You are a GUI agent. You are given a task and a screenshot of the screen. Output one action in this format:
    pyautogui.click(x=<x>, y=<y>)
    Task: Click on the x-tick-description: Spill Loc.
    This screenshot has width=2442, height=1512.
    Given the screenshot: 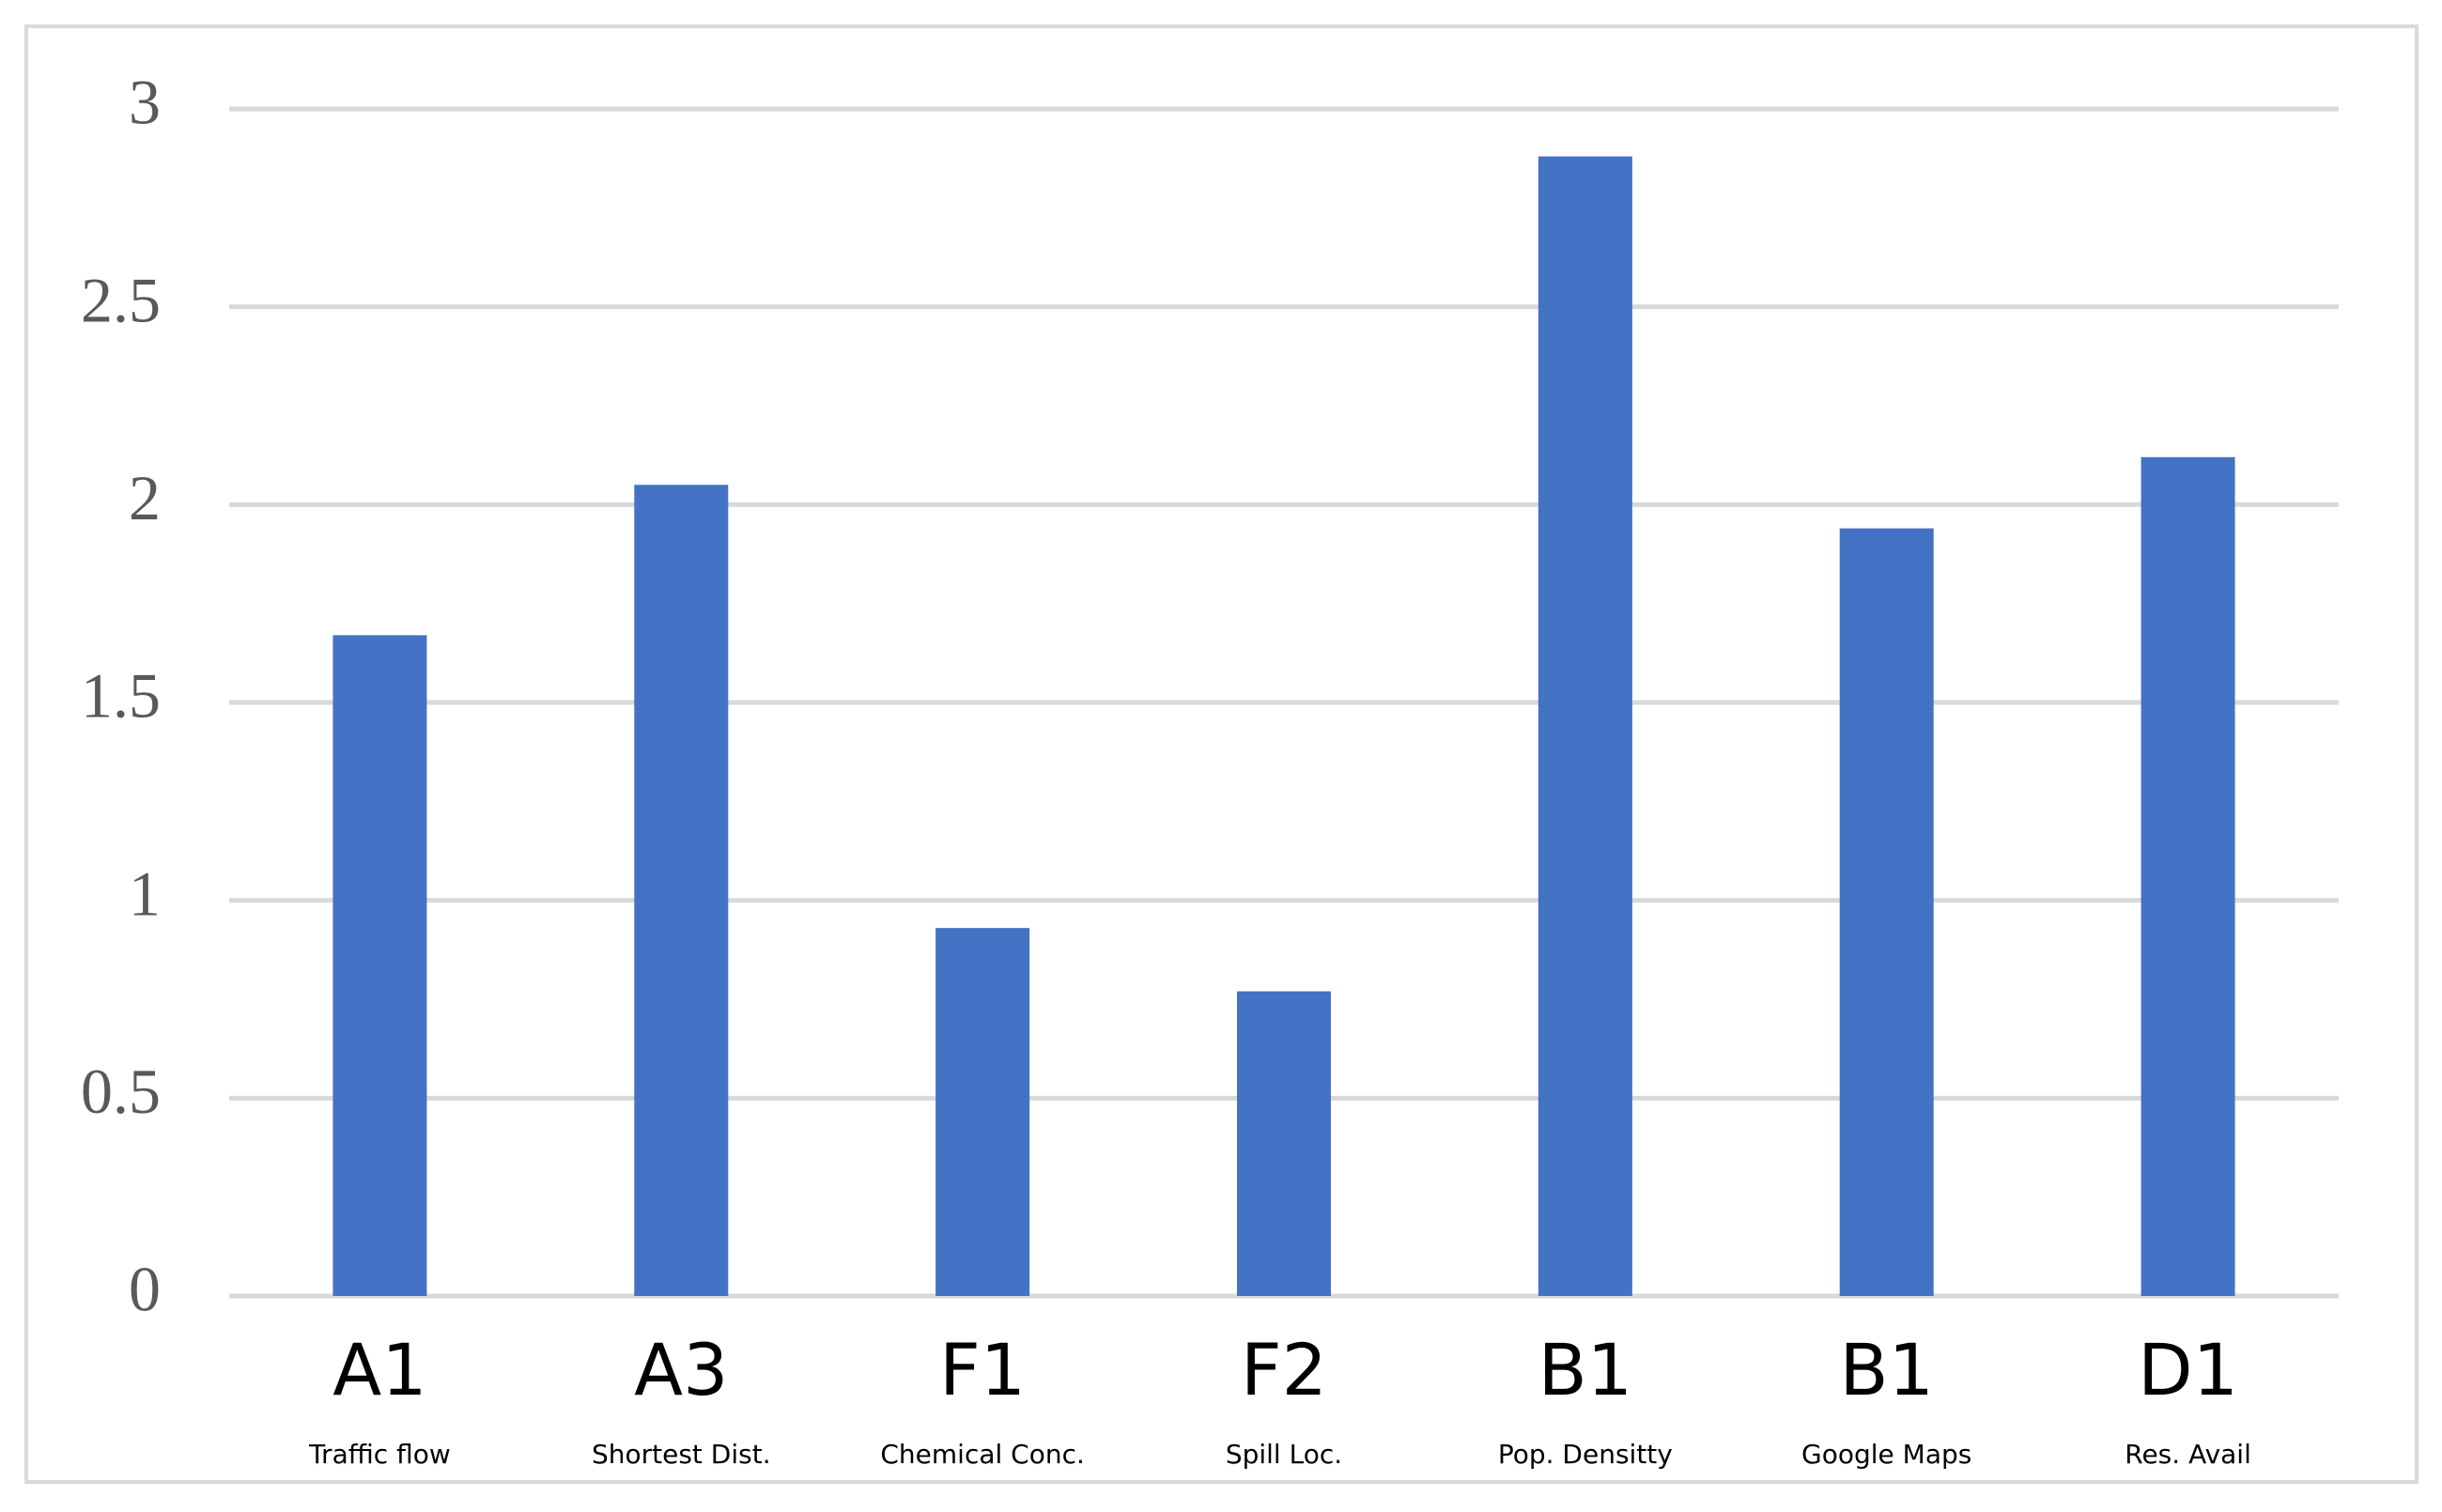 What is the action you would take?
    pyautogui.click(x=1284, y=1455)
    